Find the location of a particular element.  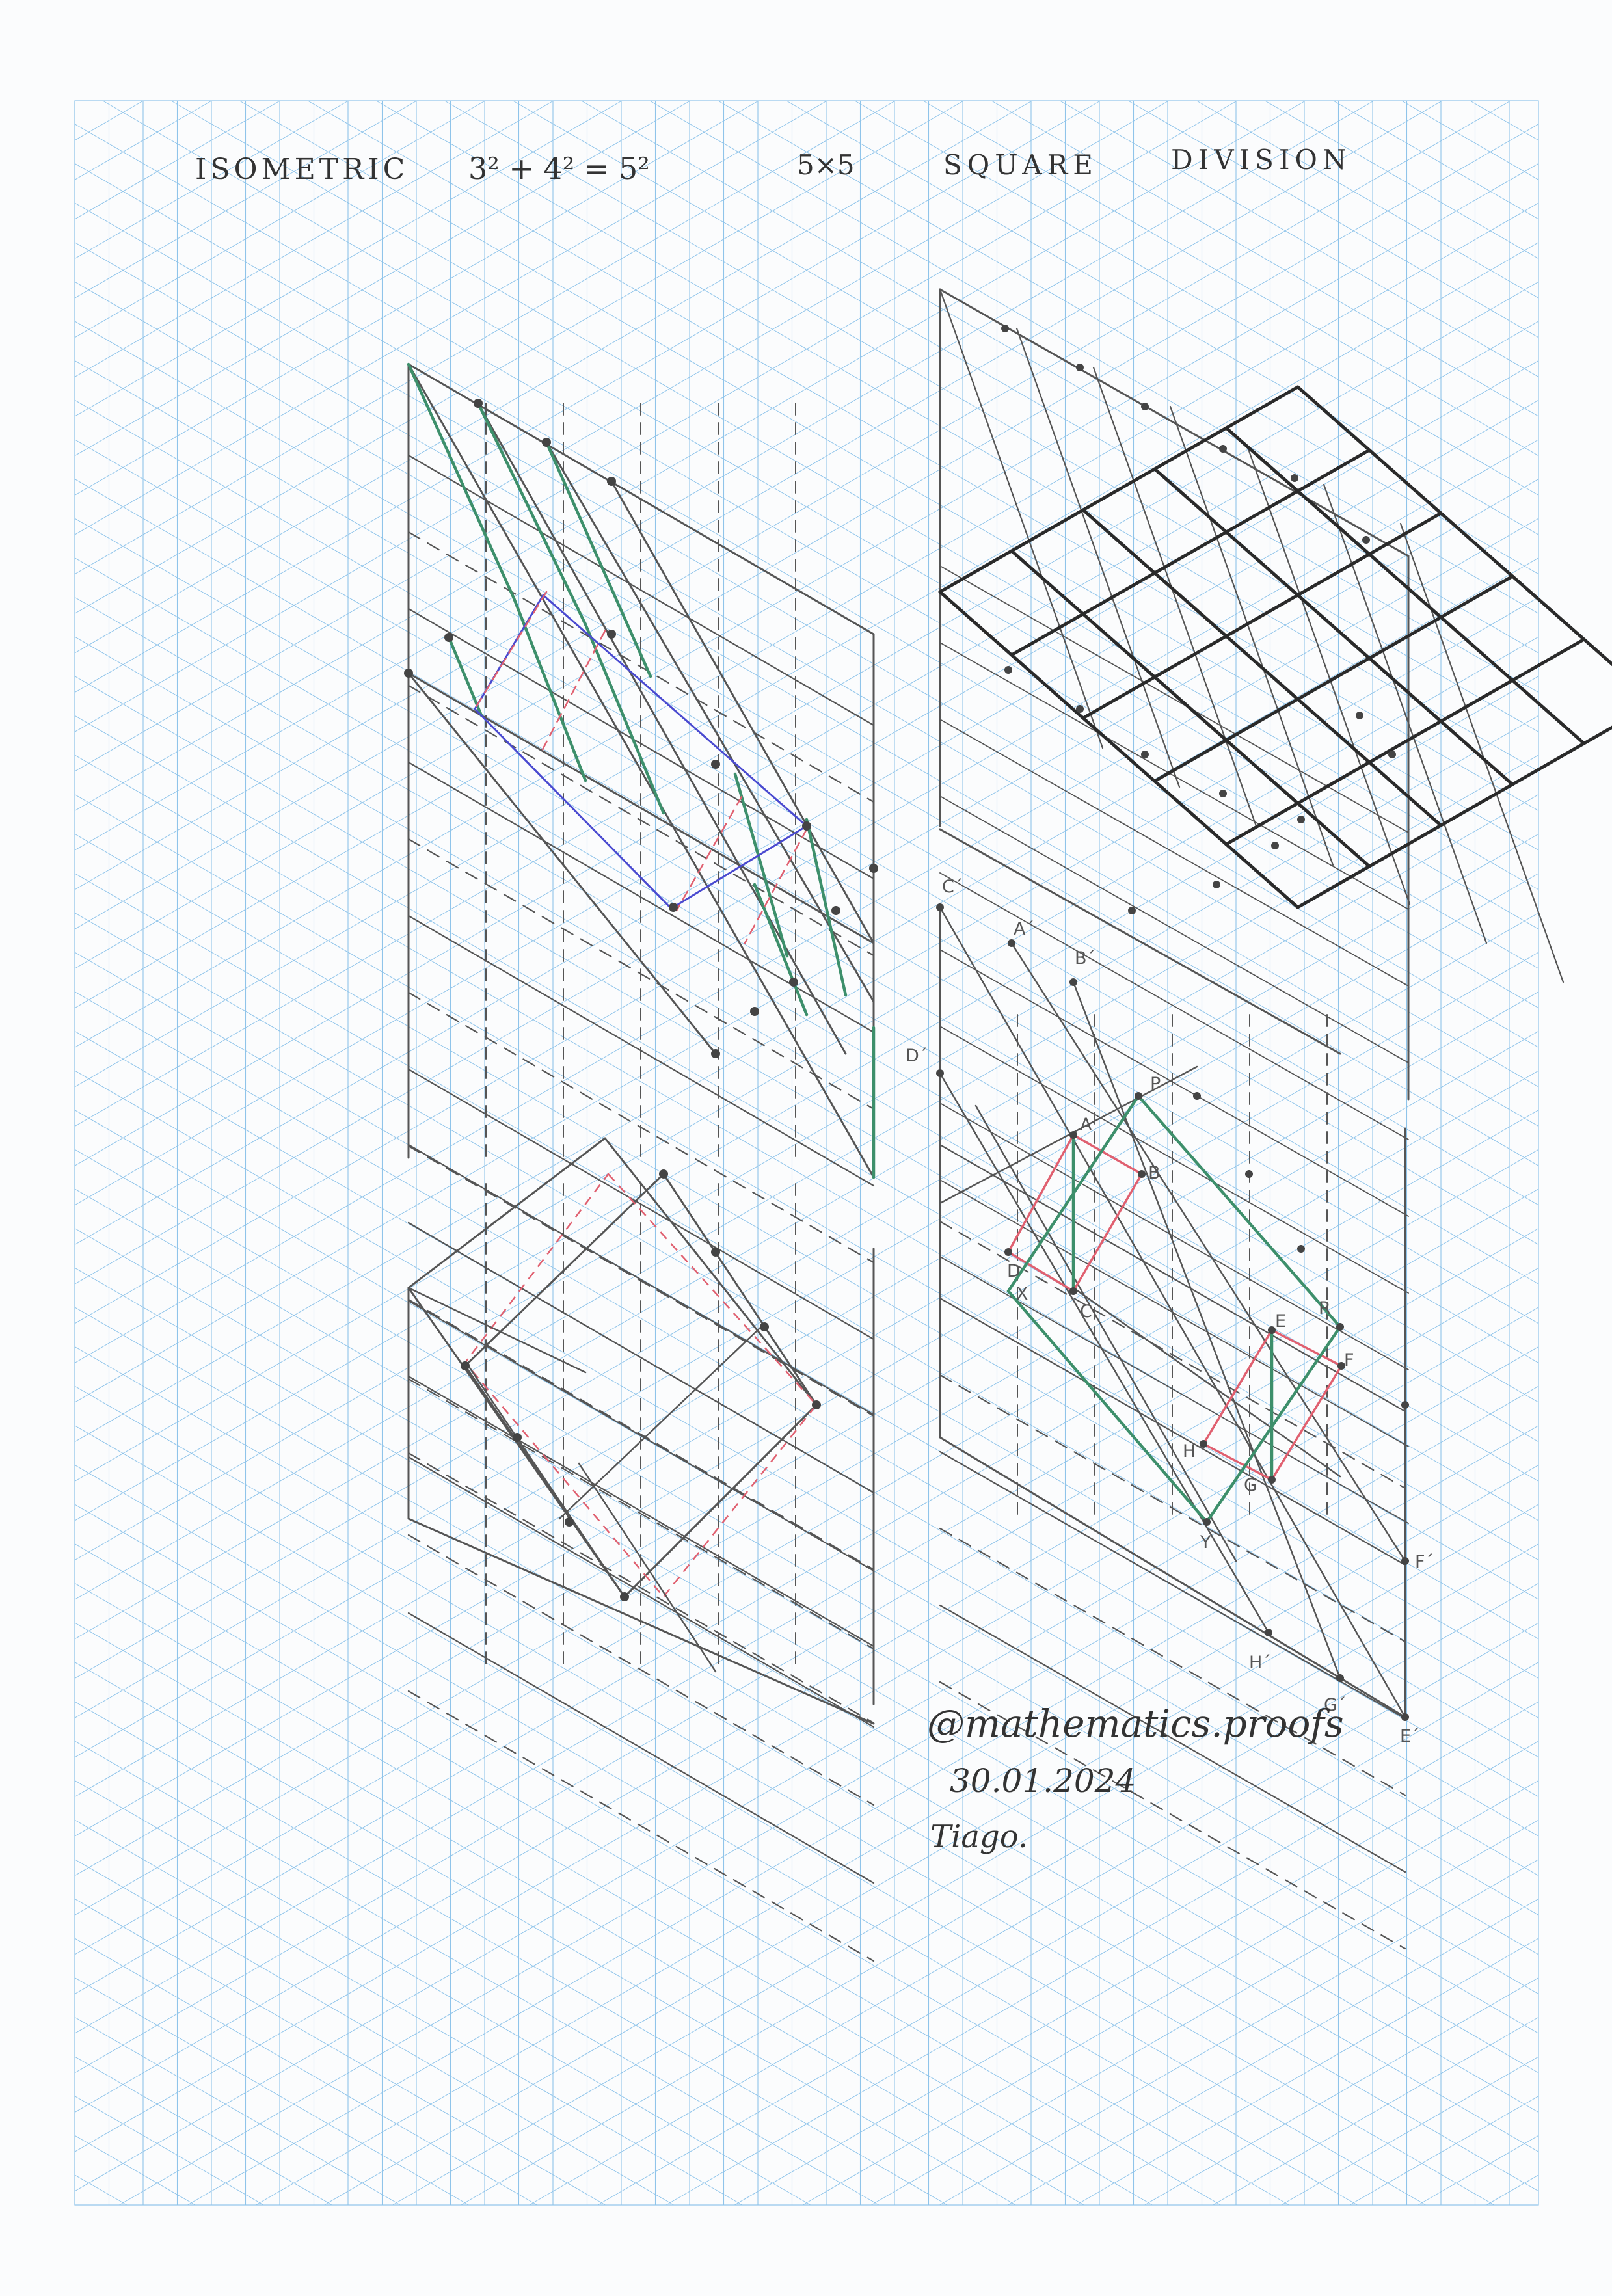

label-b: B is located at coordinates (1154, 1173).